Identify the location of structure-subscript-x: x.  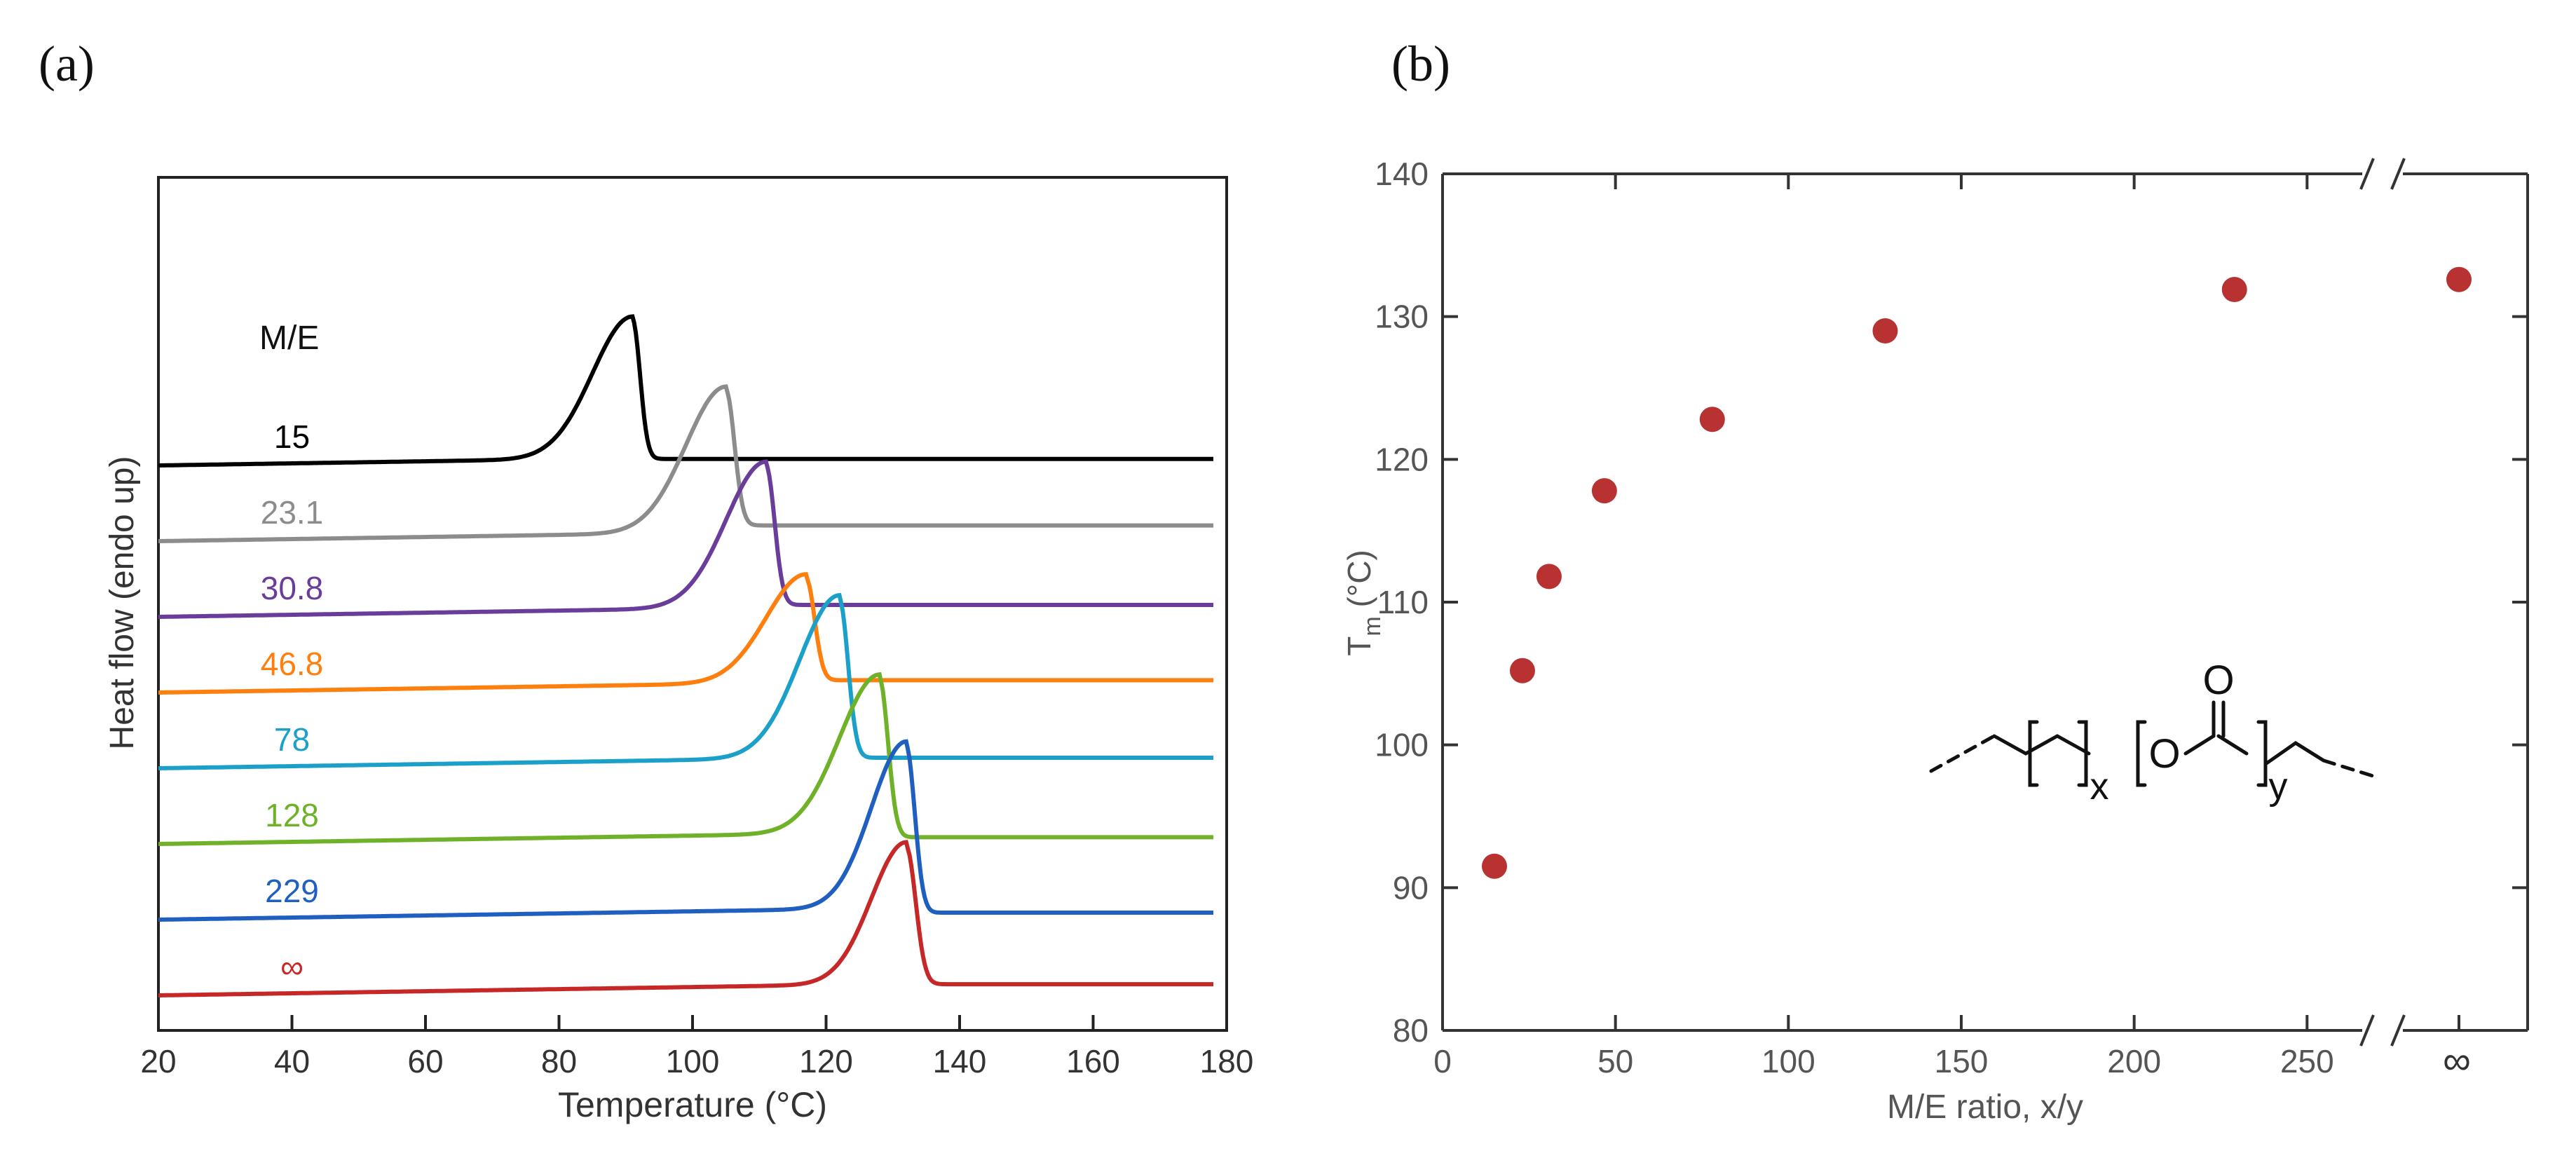
(2099, 787).